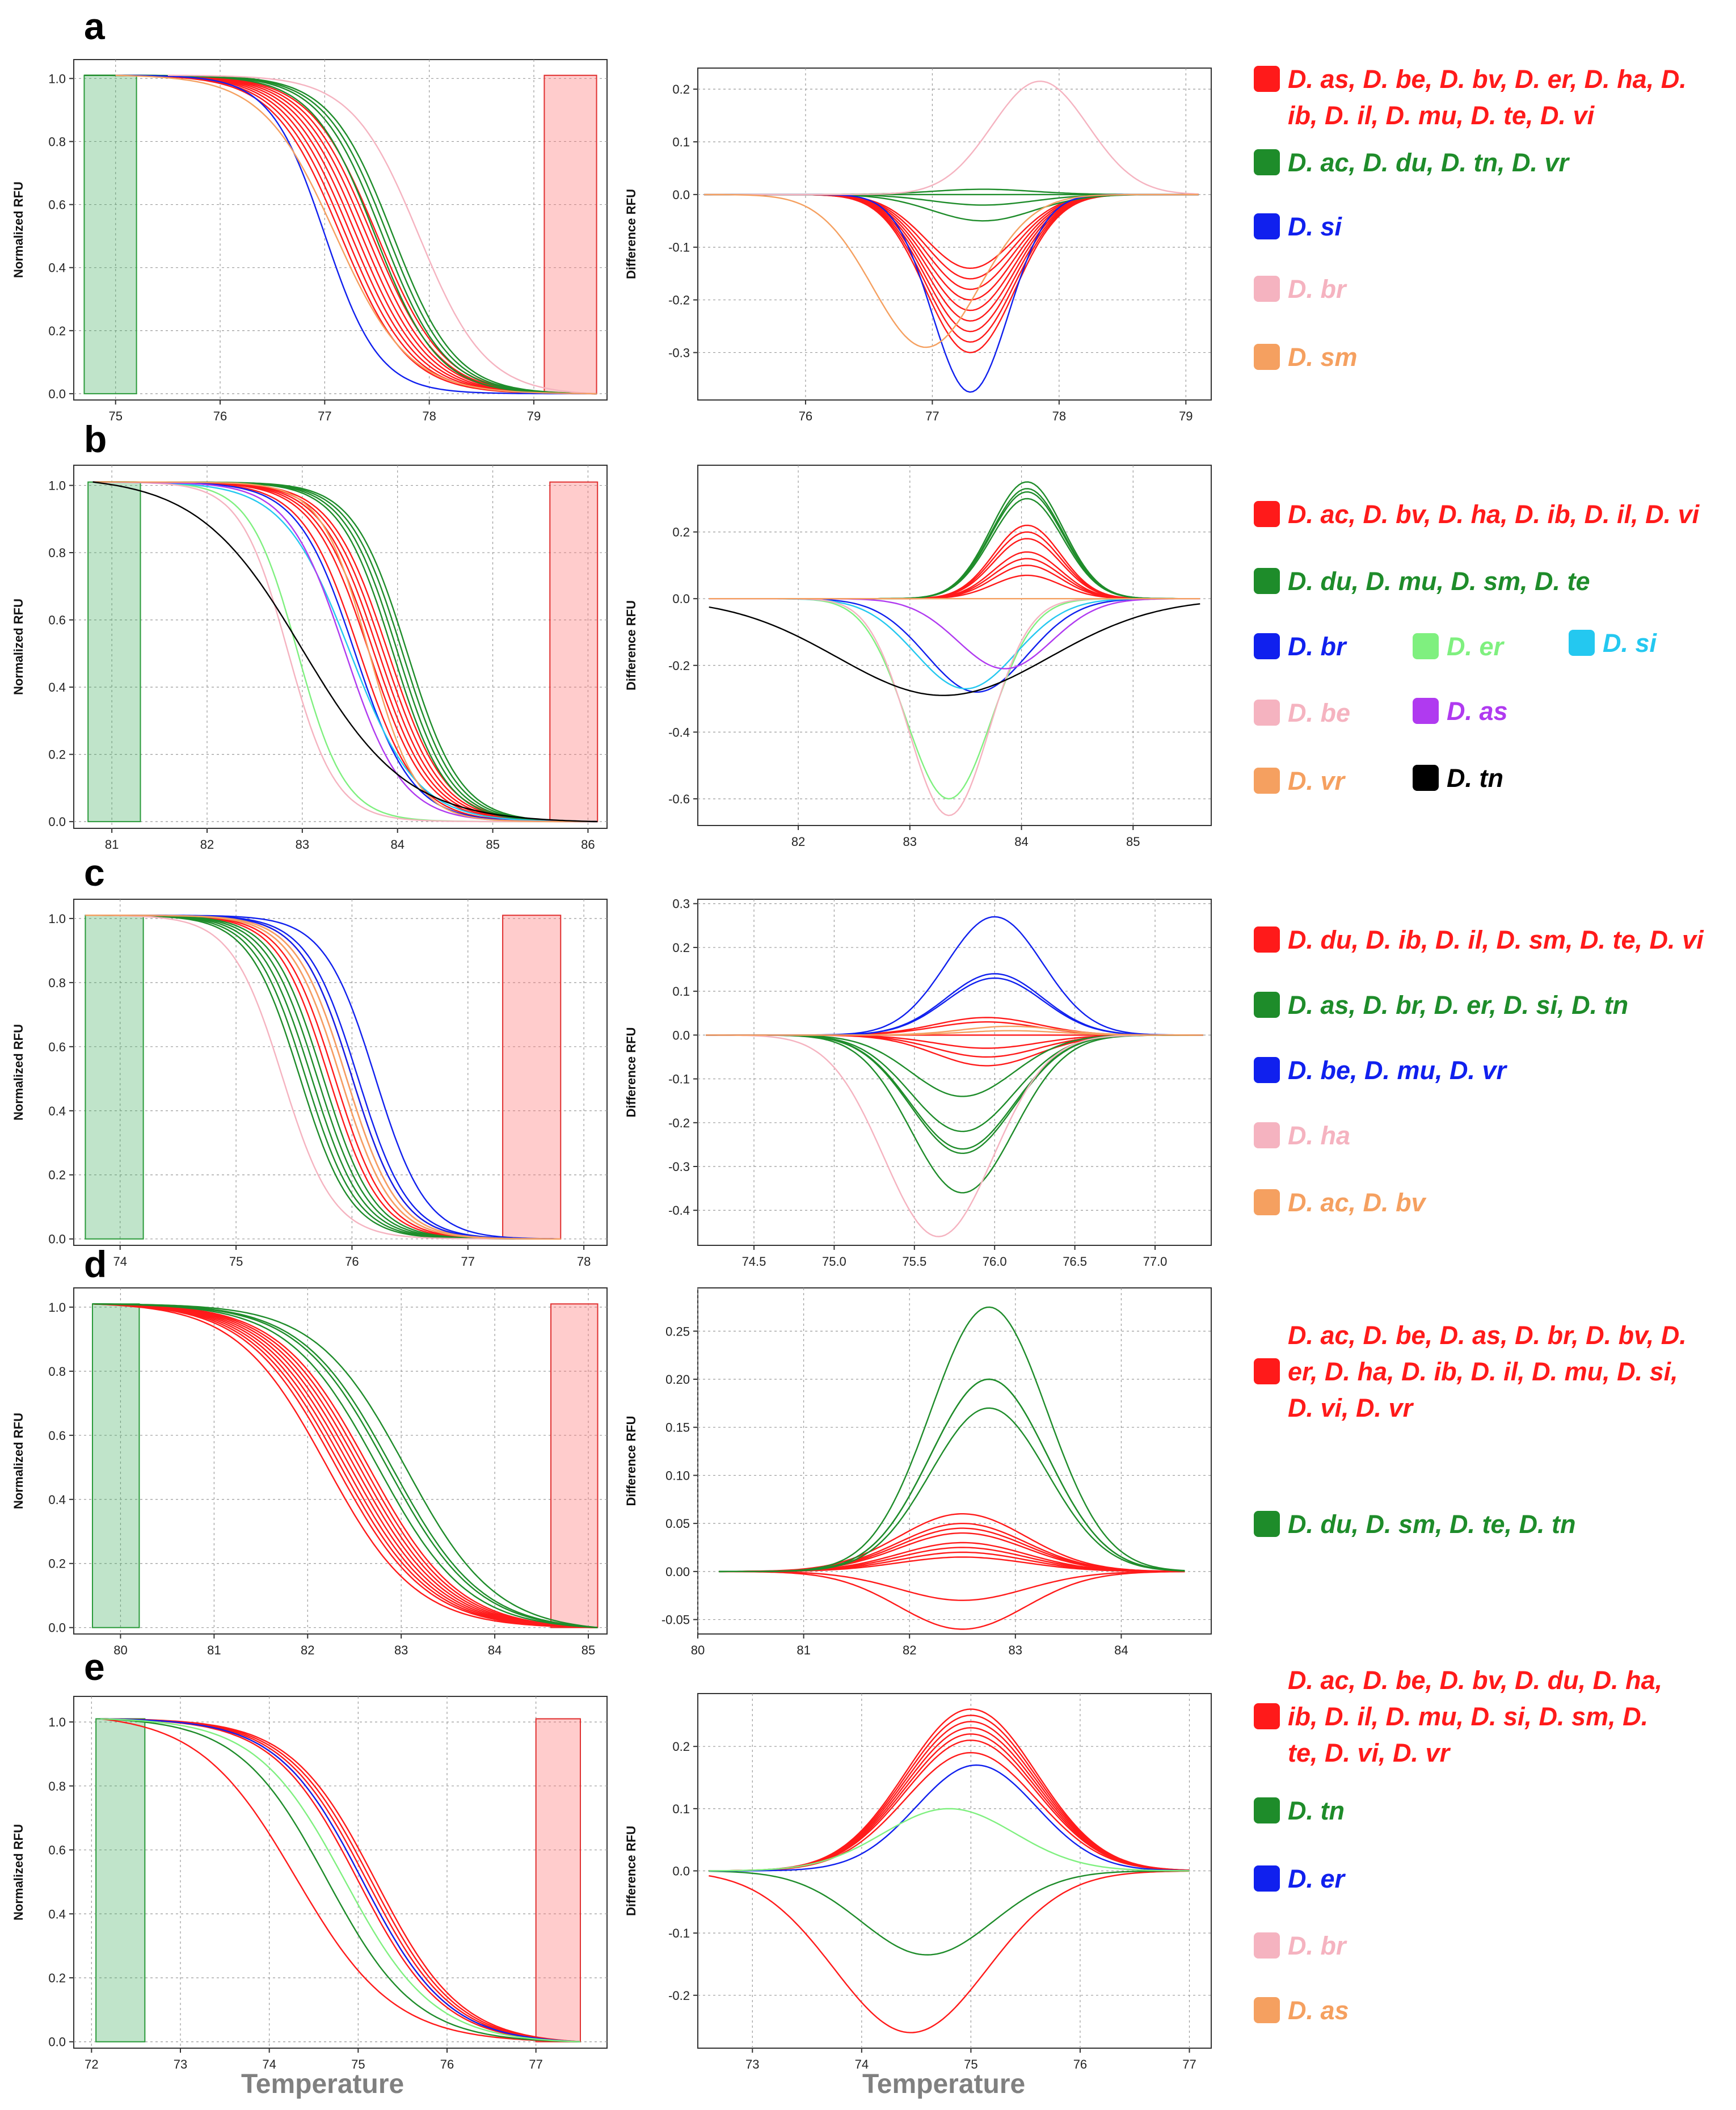 Image resolution: width=1736 pixels, height=2110 pixels. What do you see at coordinates (1186, 416) in the screenshot?
I see `x-tick-label: 79` at bounding box center [1186, 416].